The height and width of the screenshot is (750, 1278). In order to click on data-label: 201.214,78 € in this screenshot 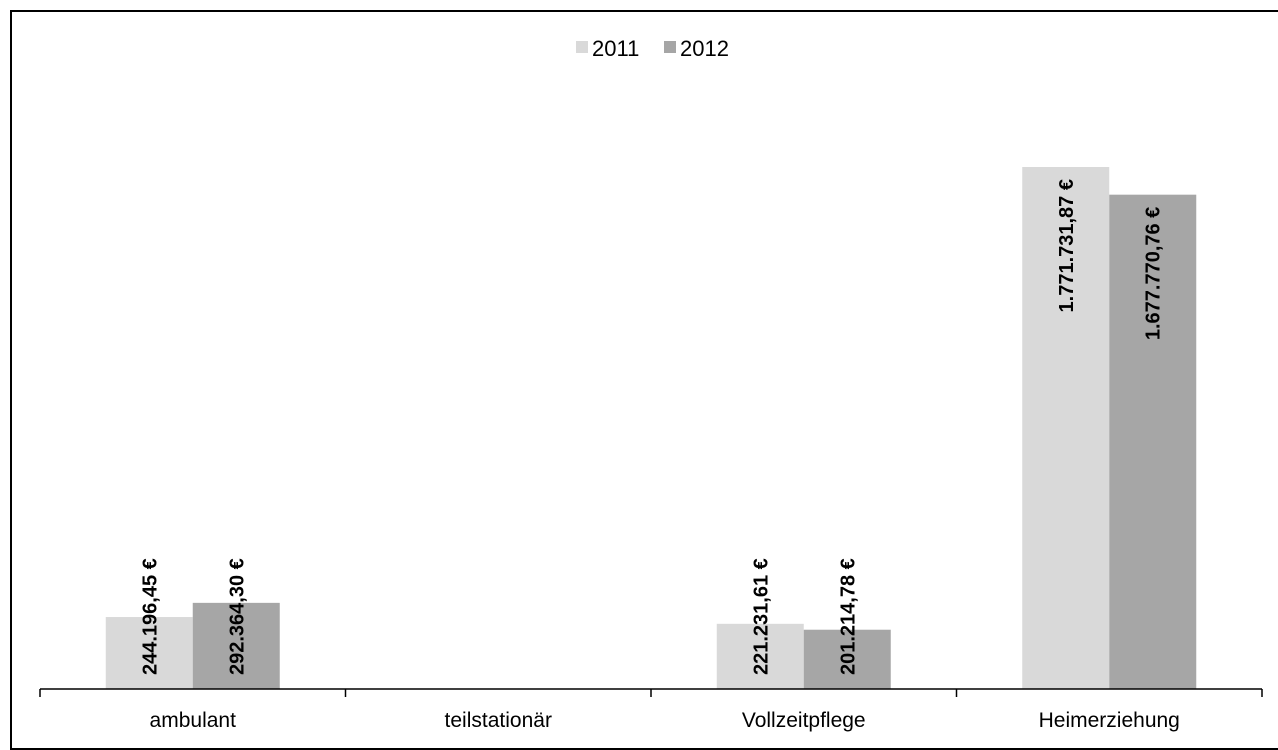, I will do `click(848, 616)`.